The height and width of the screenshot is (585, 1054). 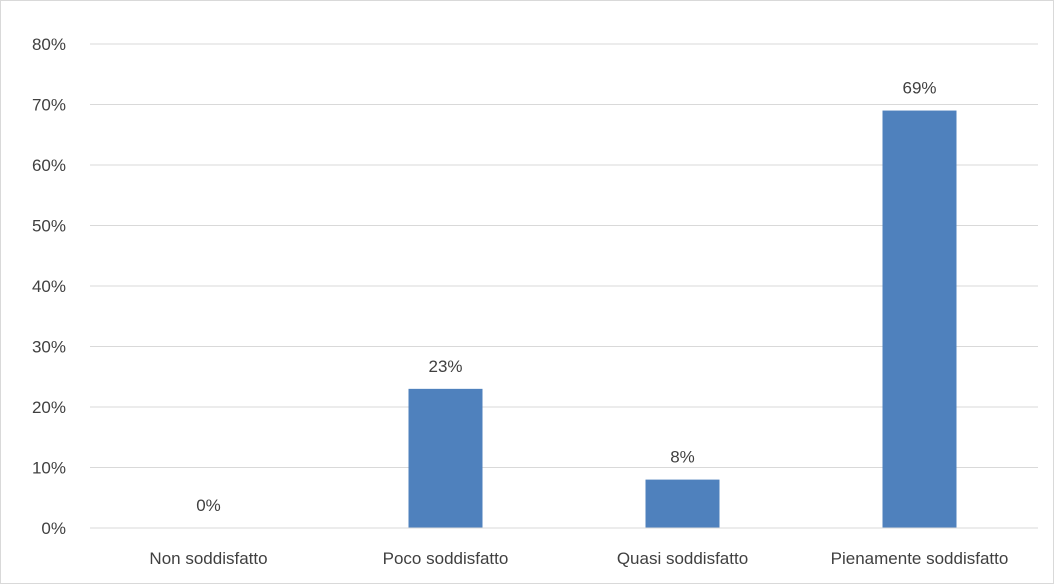 I want to click on category-label: Poco soddisfatto, so click(x=446, y=558).